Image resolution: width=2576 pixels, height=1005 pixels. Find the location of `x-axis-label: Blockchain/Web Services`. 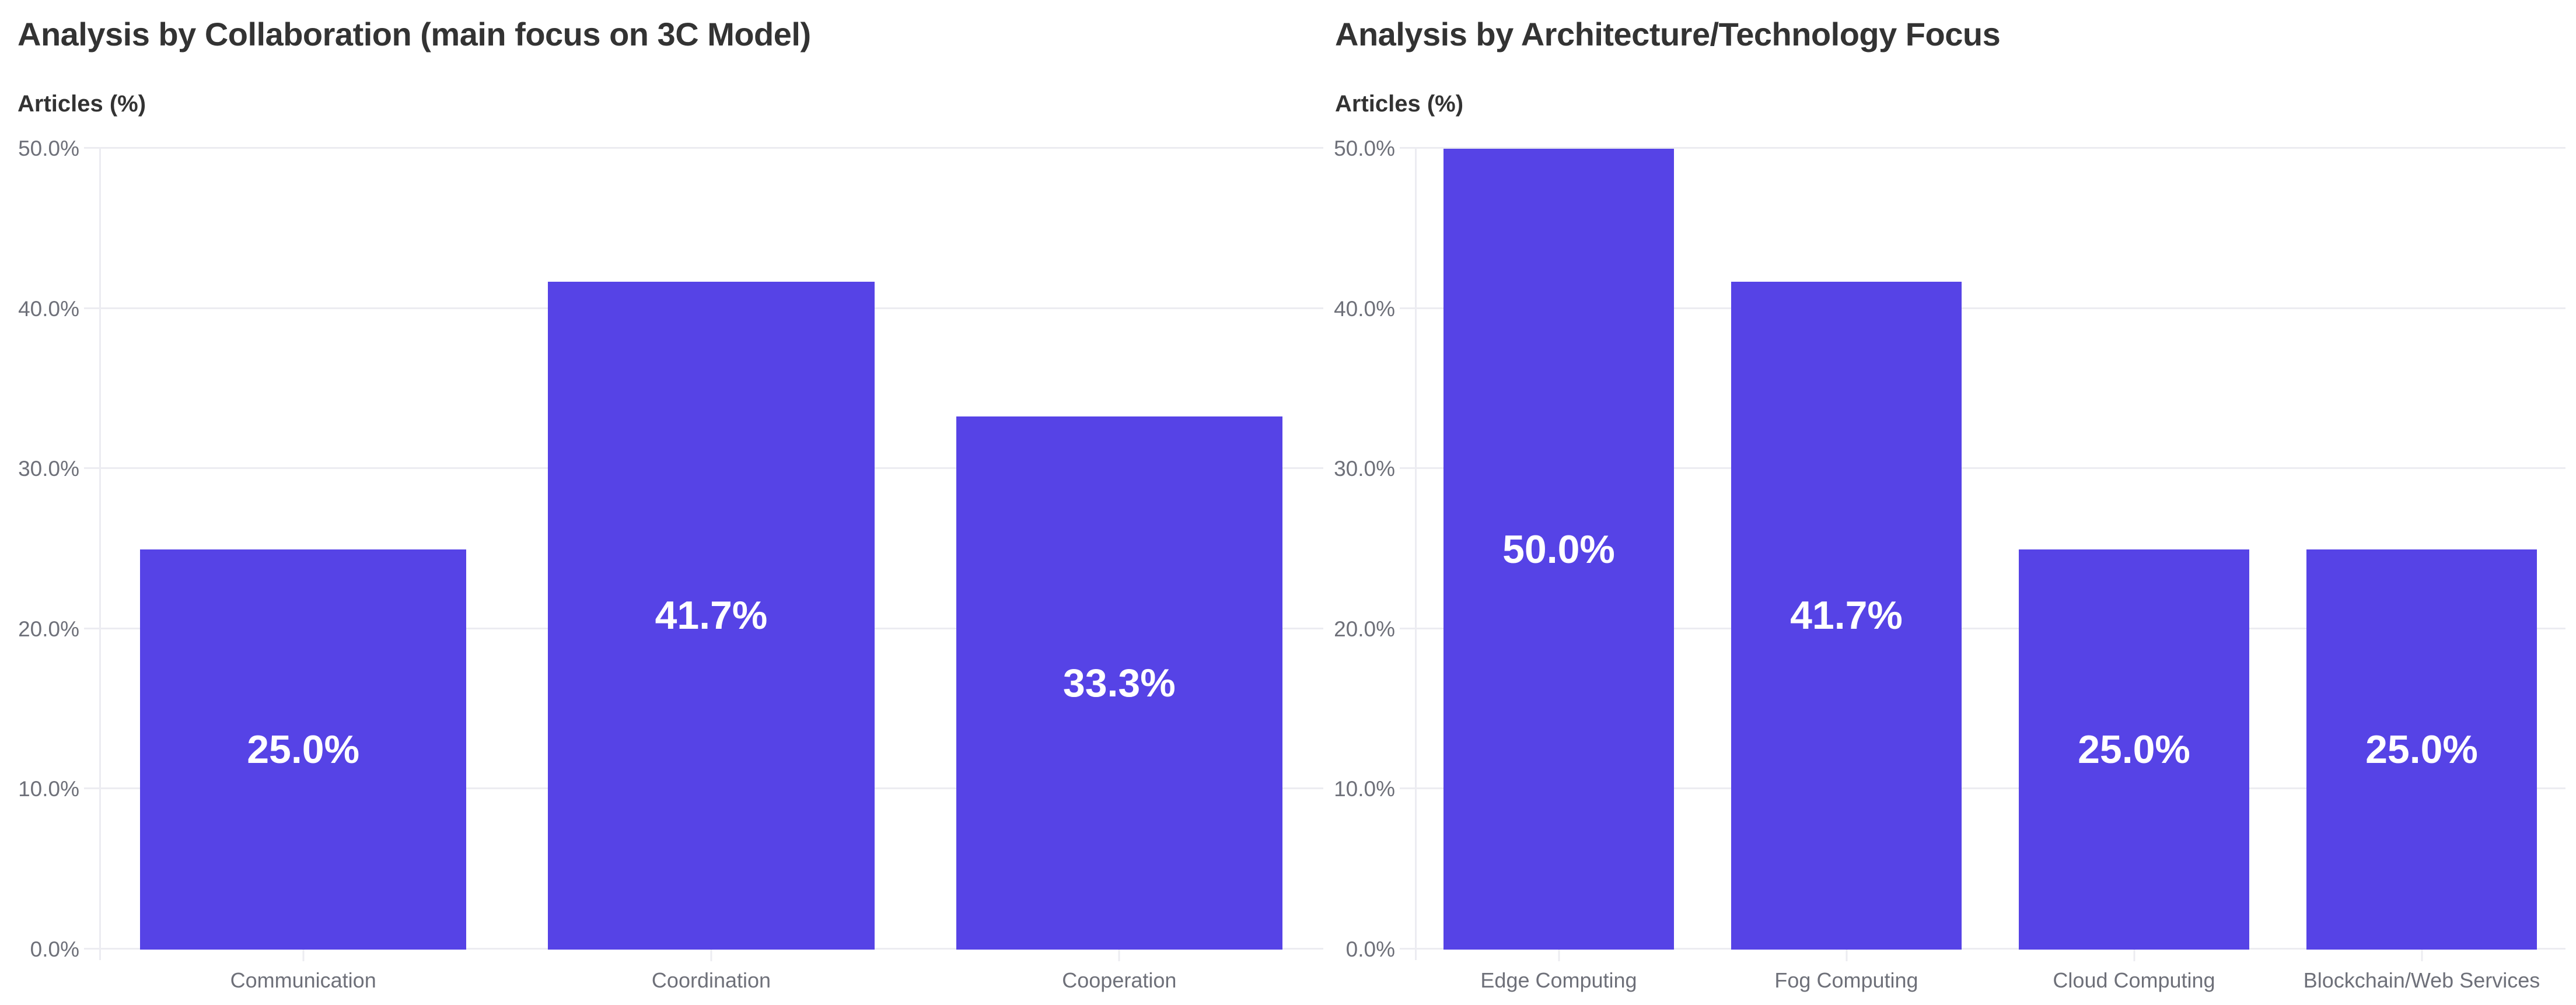

x-axis-label: Blockchain/Web Services is located at coordinates (2421, 980).